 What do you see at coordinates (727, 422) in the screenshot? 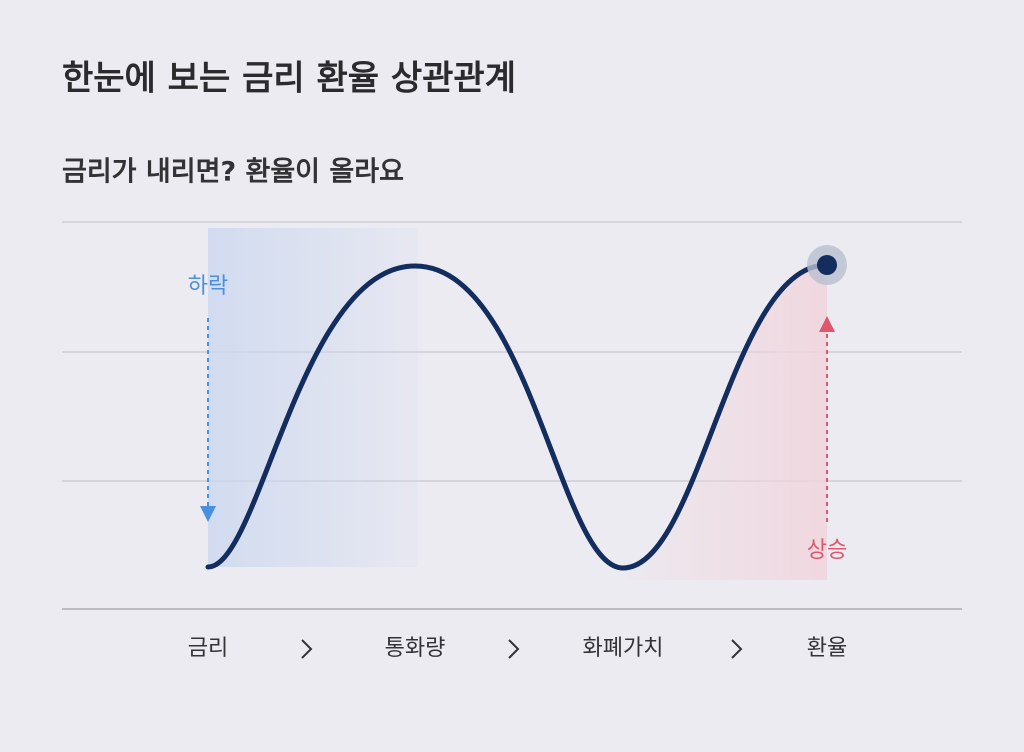
I see `rise-area` at bounding box center [727, 422].